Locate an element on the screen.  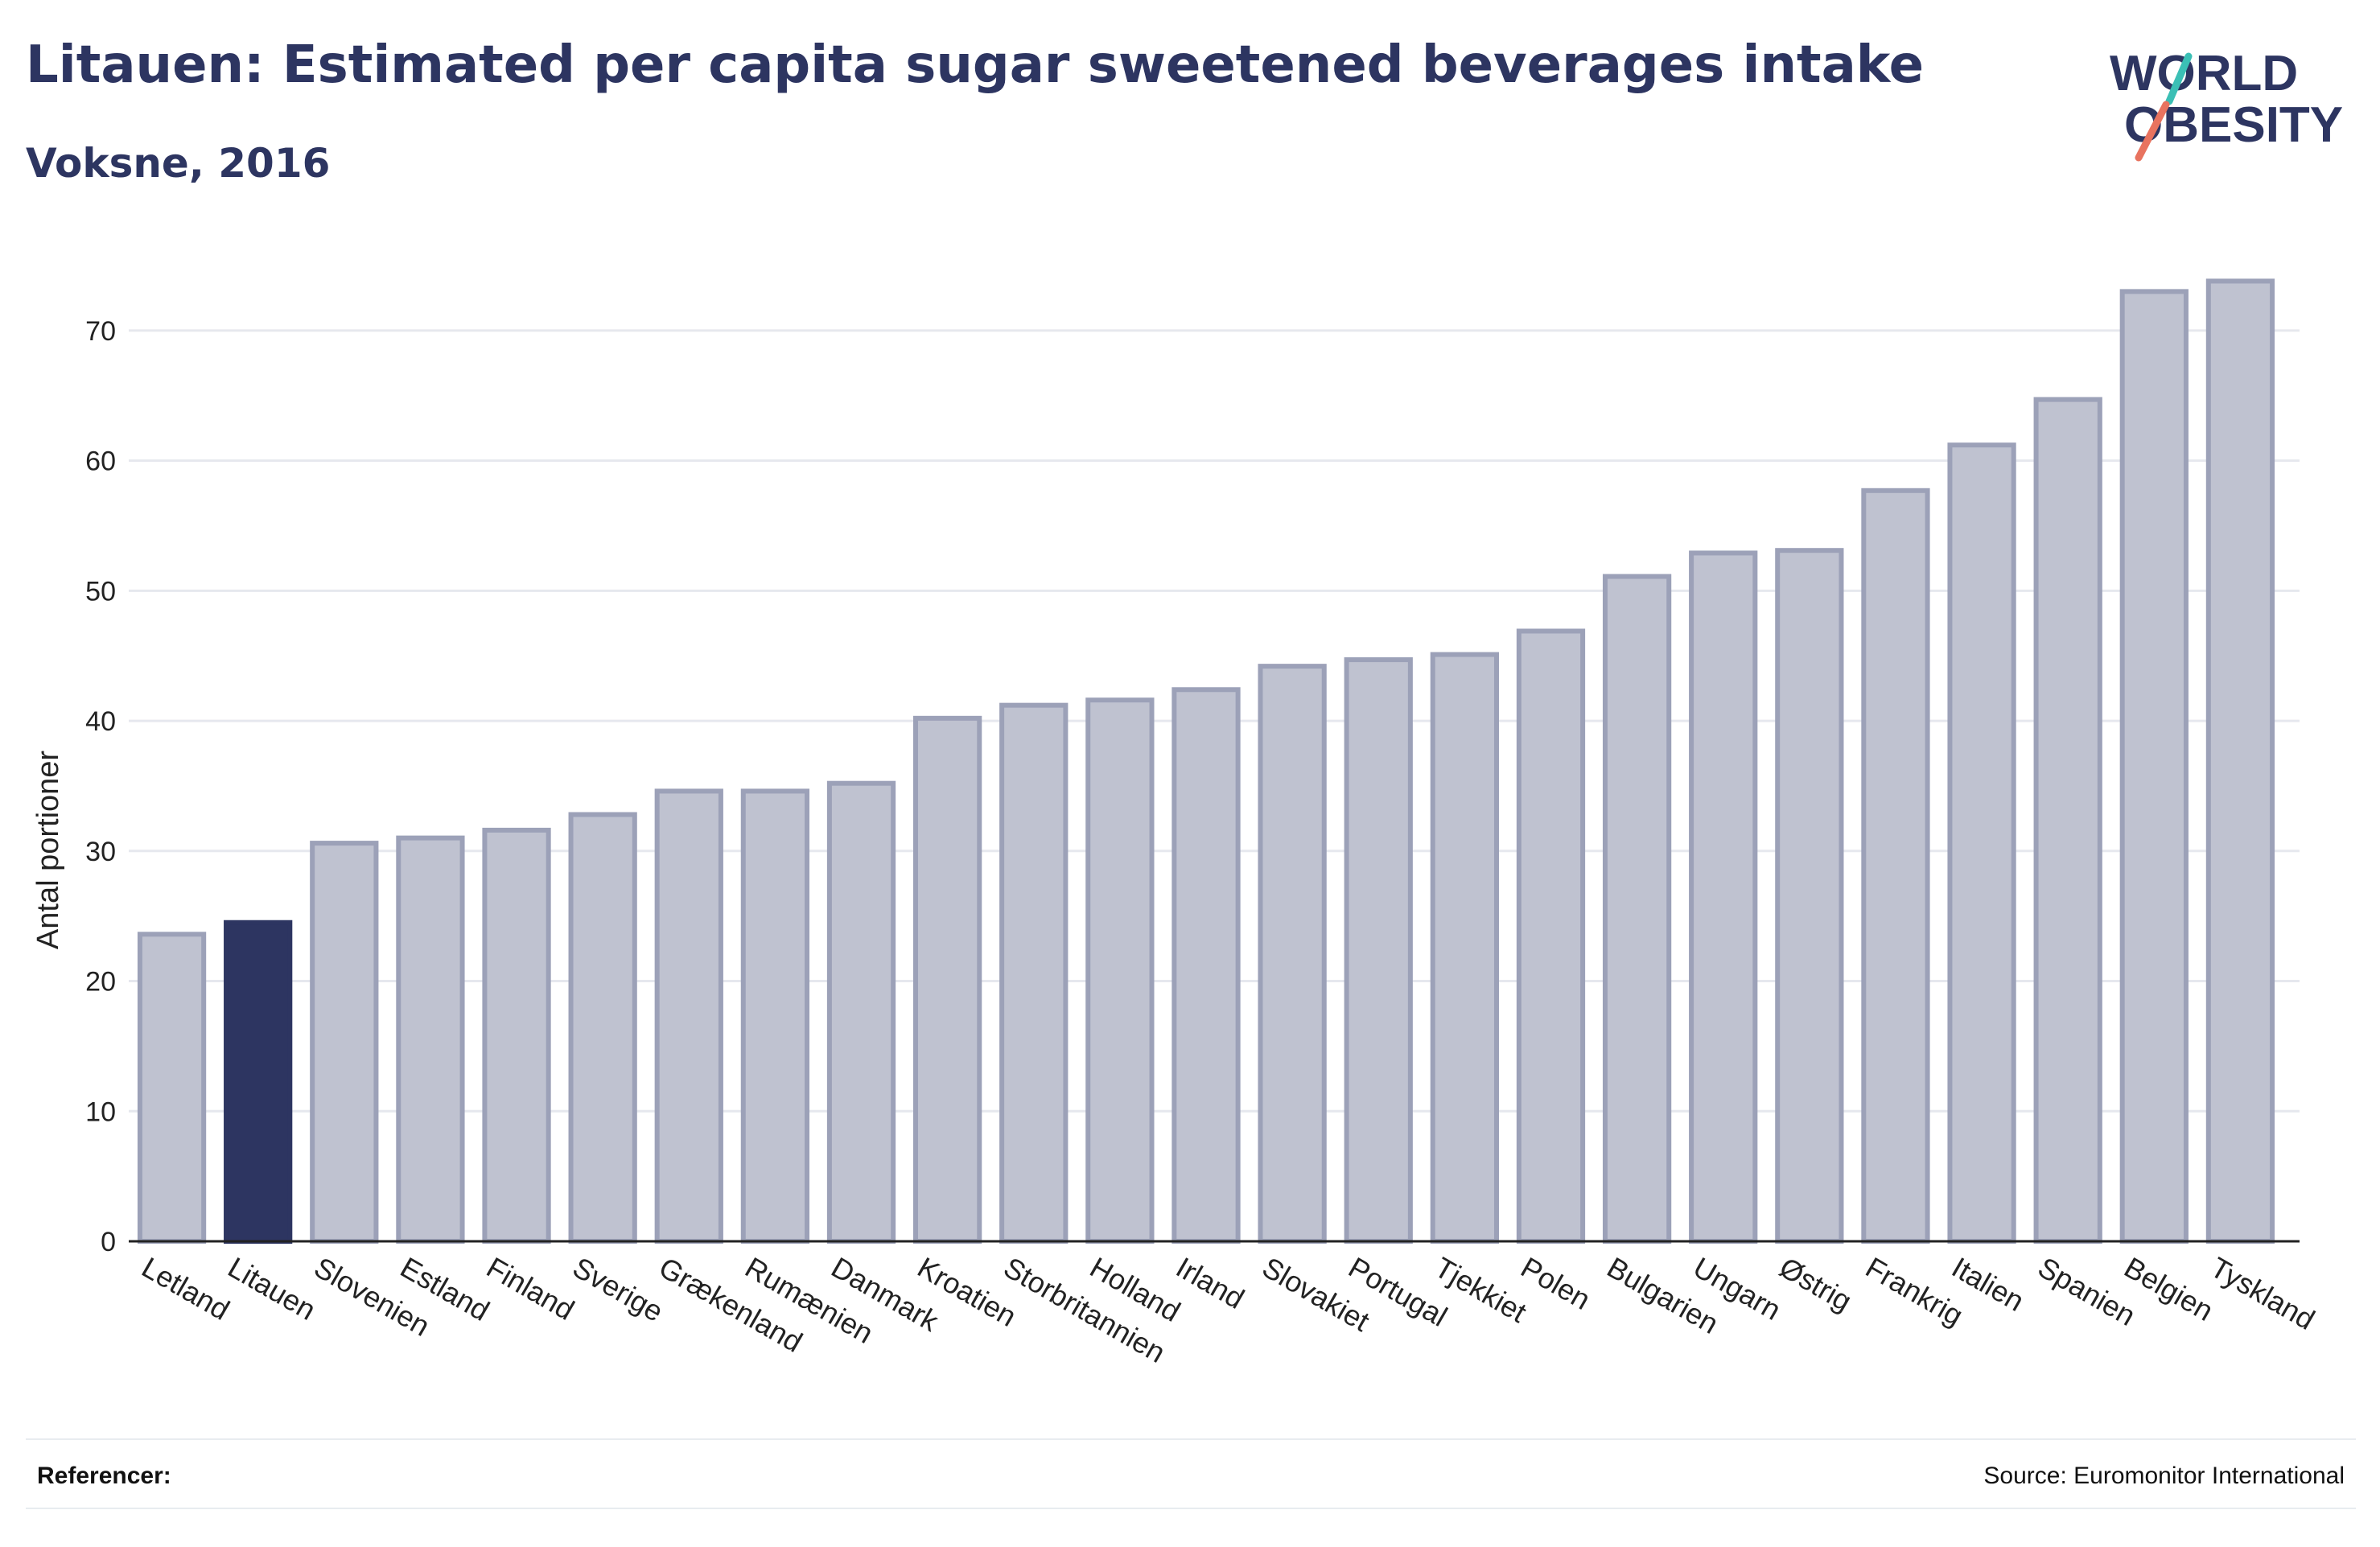
logo-line-2: OBESITY is located at coordinates (2234, 125).